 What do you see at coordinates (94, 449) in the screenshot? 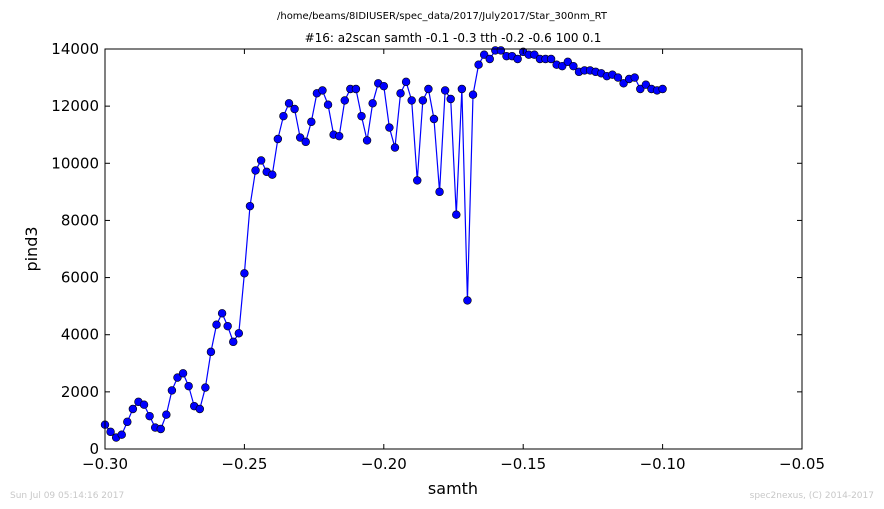
I see `y-tick-label: 0` at bounding box center [94, 449].